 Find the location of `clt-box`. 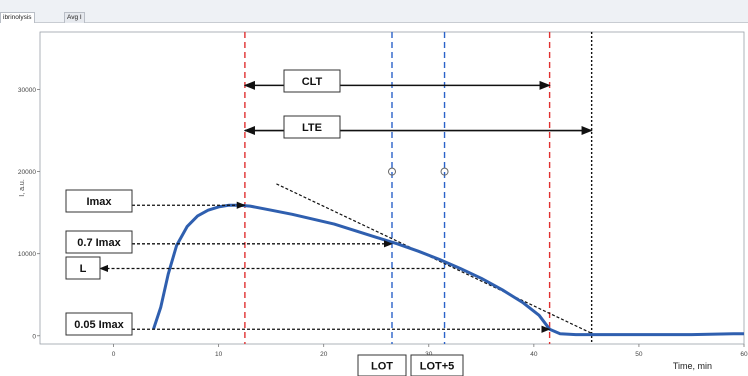

clt-box is located at coordinates (312, 81).